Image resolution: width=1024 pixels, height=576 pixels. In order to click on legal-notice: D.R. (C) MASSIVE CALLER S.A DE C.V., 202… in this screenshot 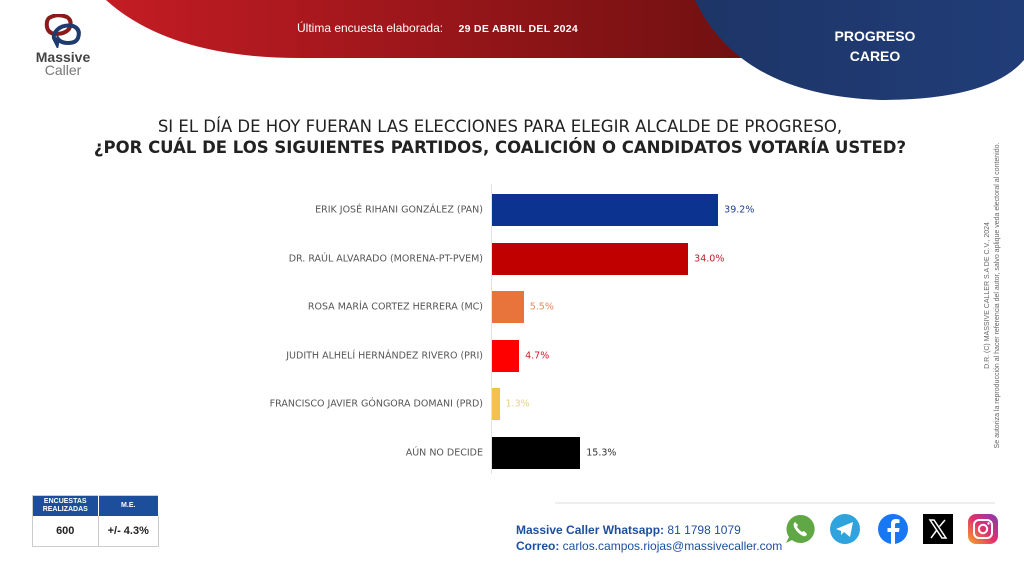, I will do `click(993, 295)`.